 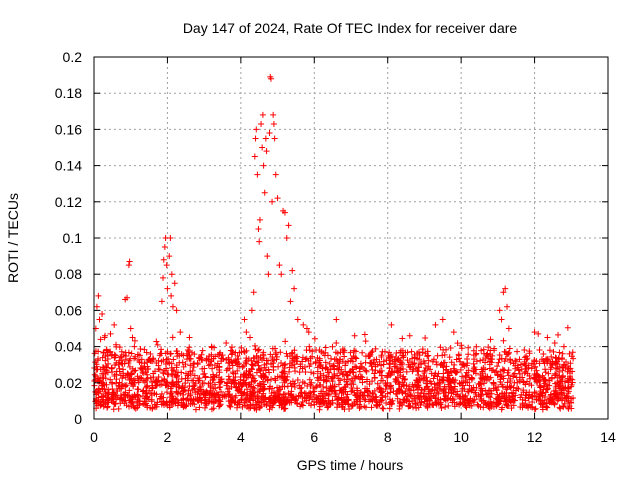 What do you see at coordinates (68, 129) in the screenshot?
I see `y-tick-label: 0.16` at bounding box center [68, 129].